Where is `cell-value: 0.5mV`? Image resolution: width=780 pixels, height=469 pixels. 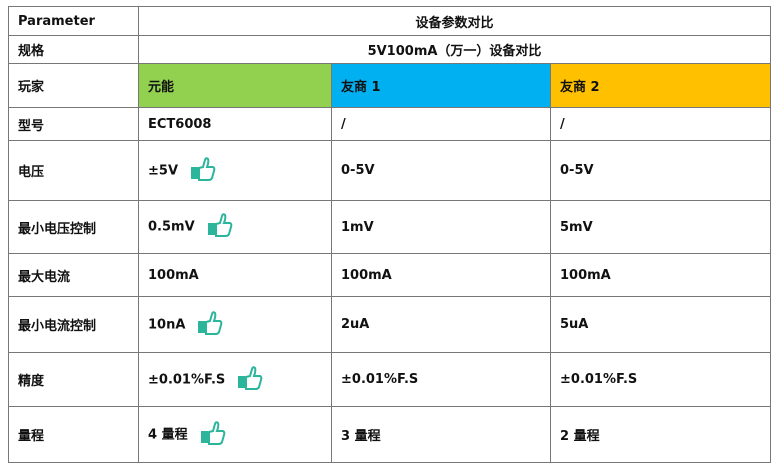 cell-value: 0.5mV is located at coordinates (235, 227).